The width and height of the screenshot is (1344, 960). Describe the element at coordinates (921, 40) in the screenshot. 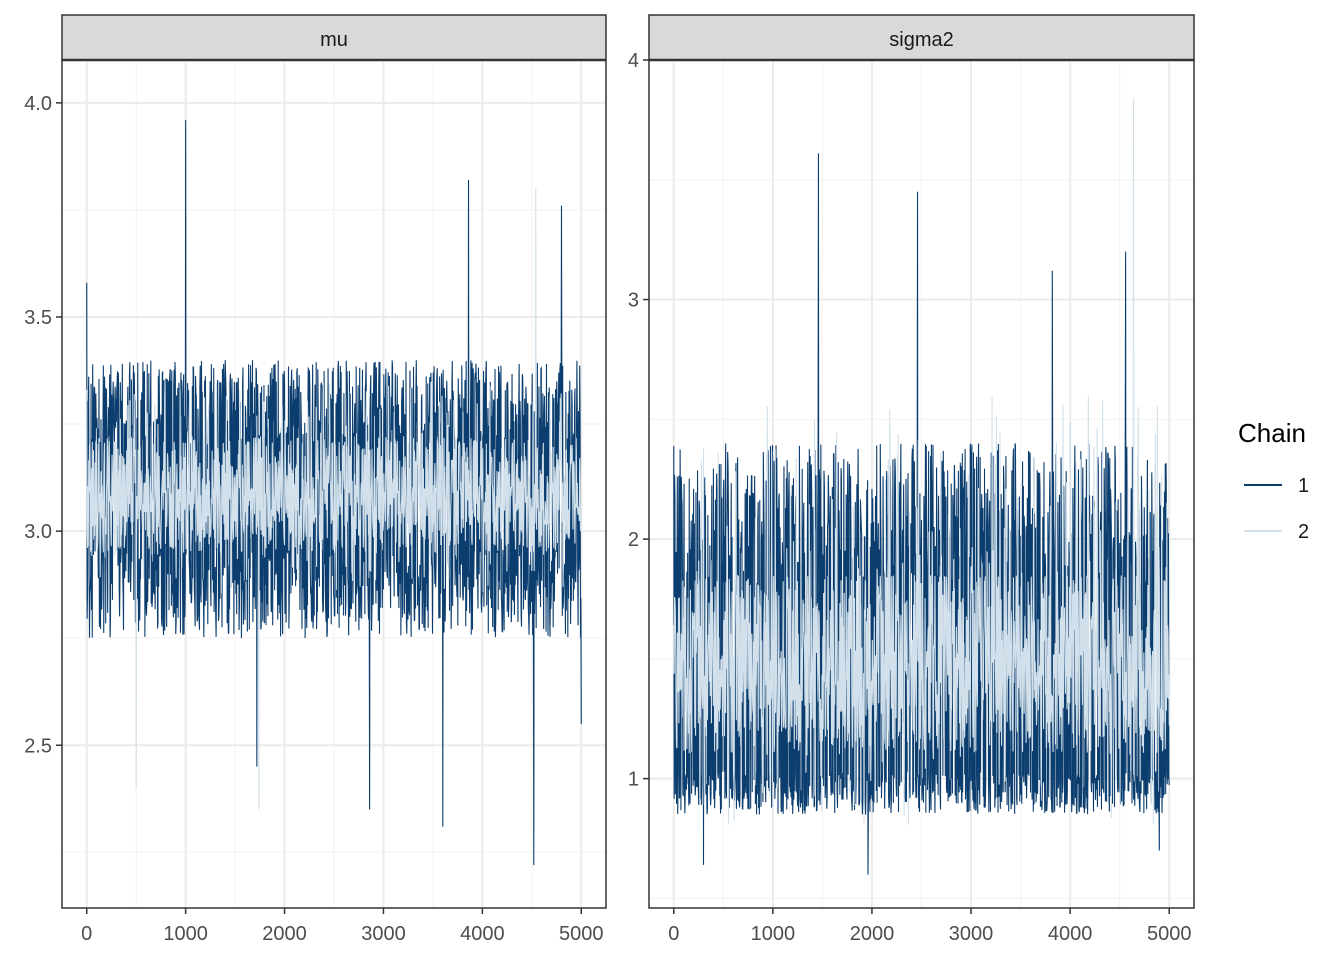

I see `facet-strip-label: sigma2` at that location.